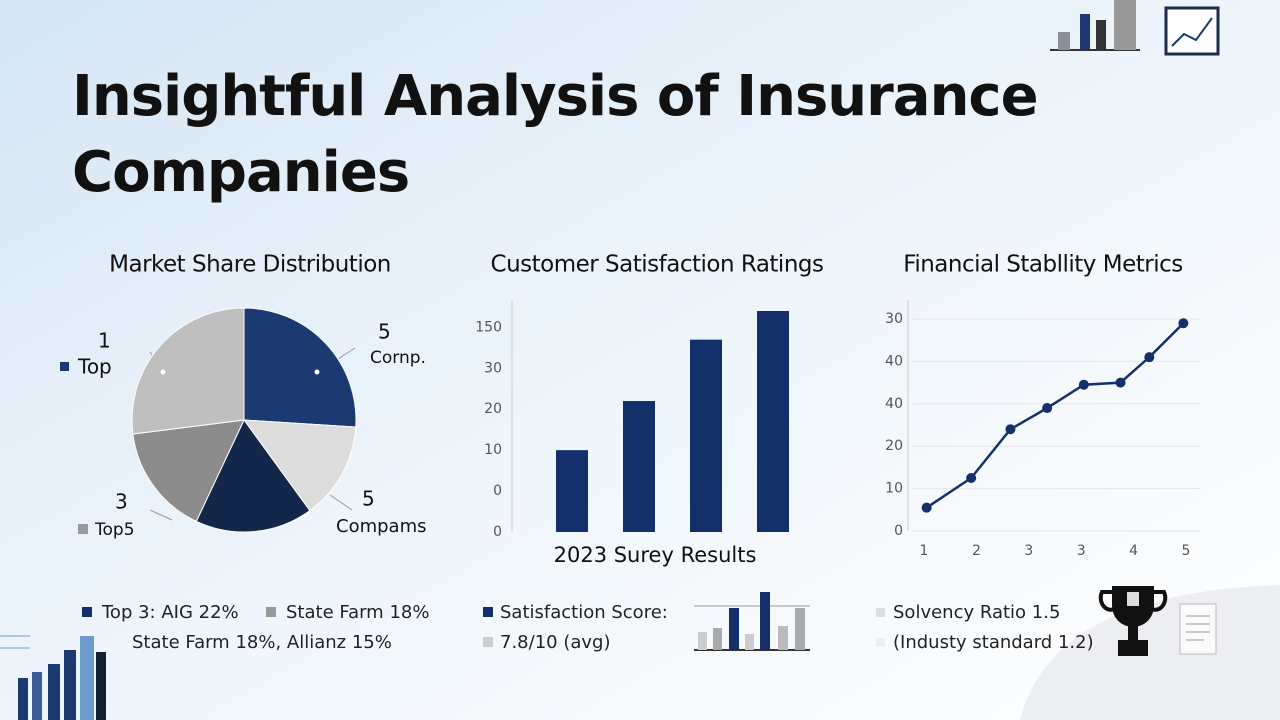 The image size is (1280, 720). Describe the element at coordinates (104, 341) in the screenshot. I see `pie-annotation: 1` at that location.